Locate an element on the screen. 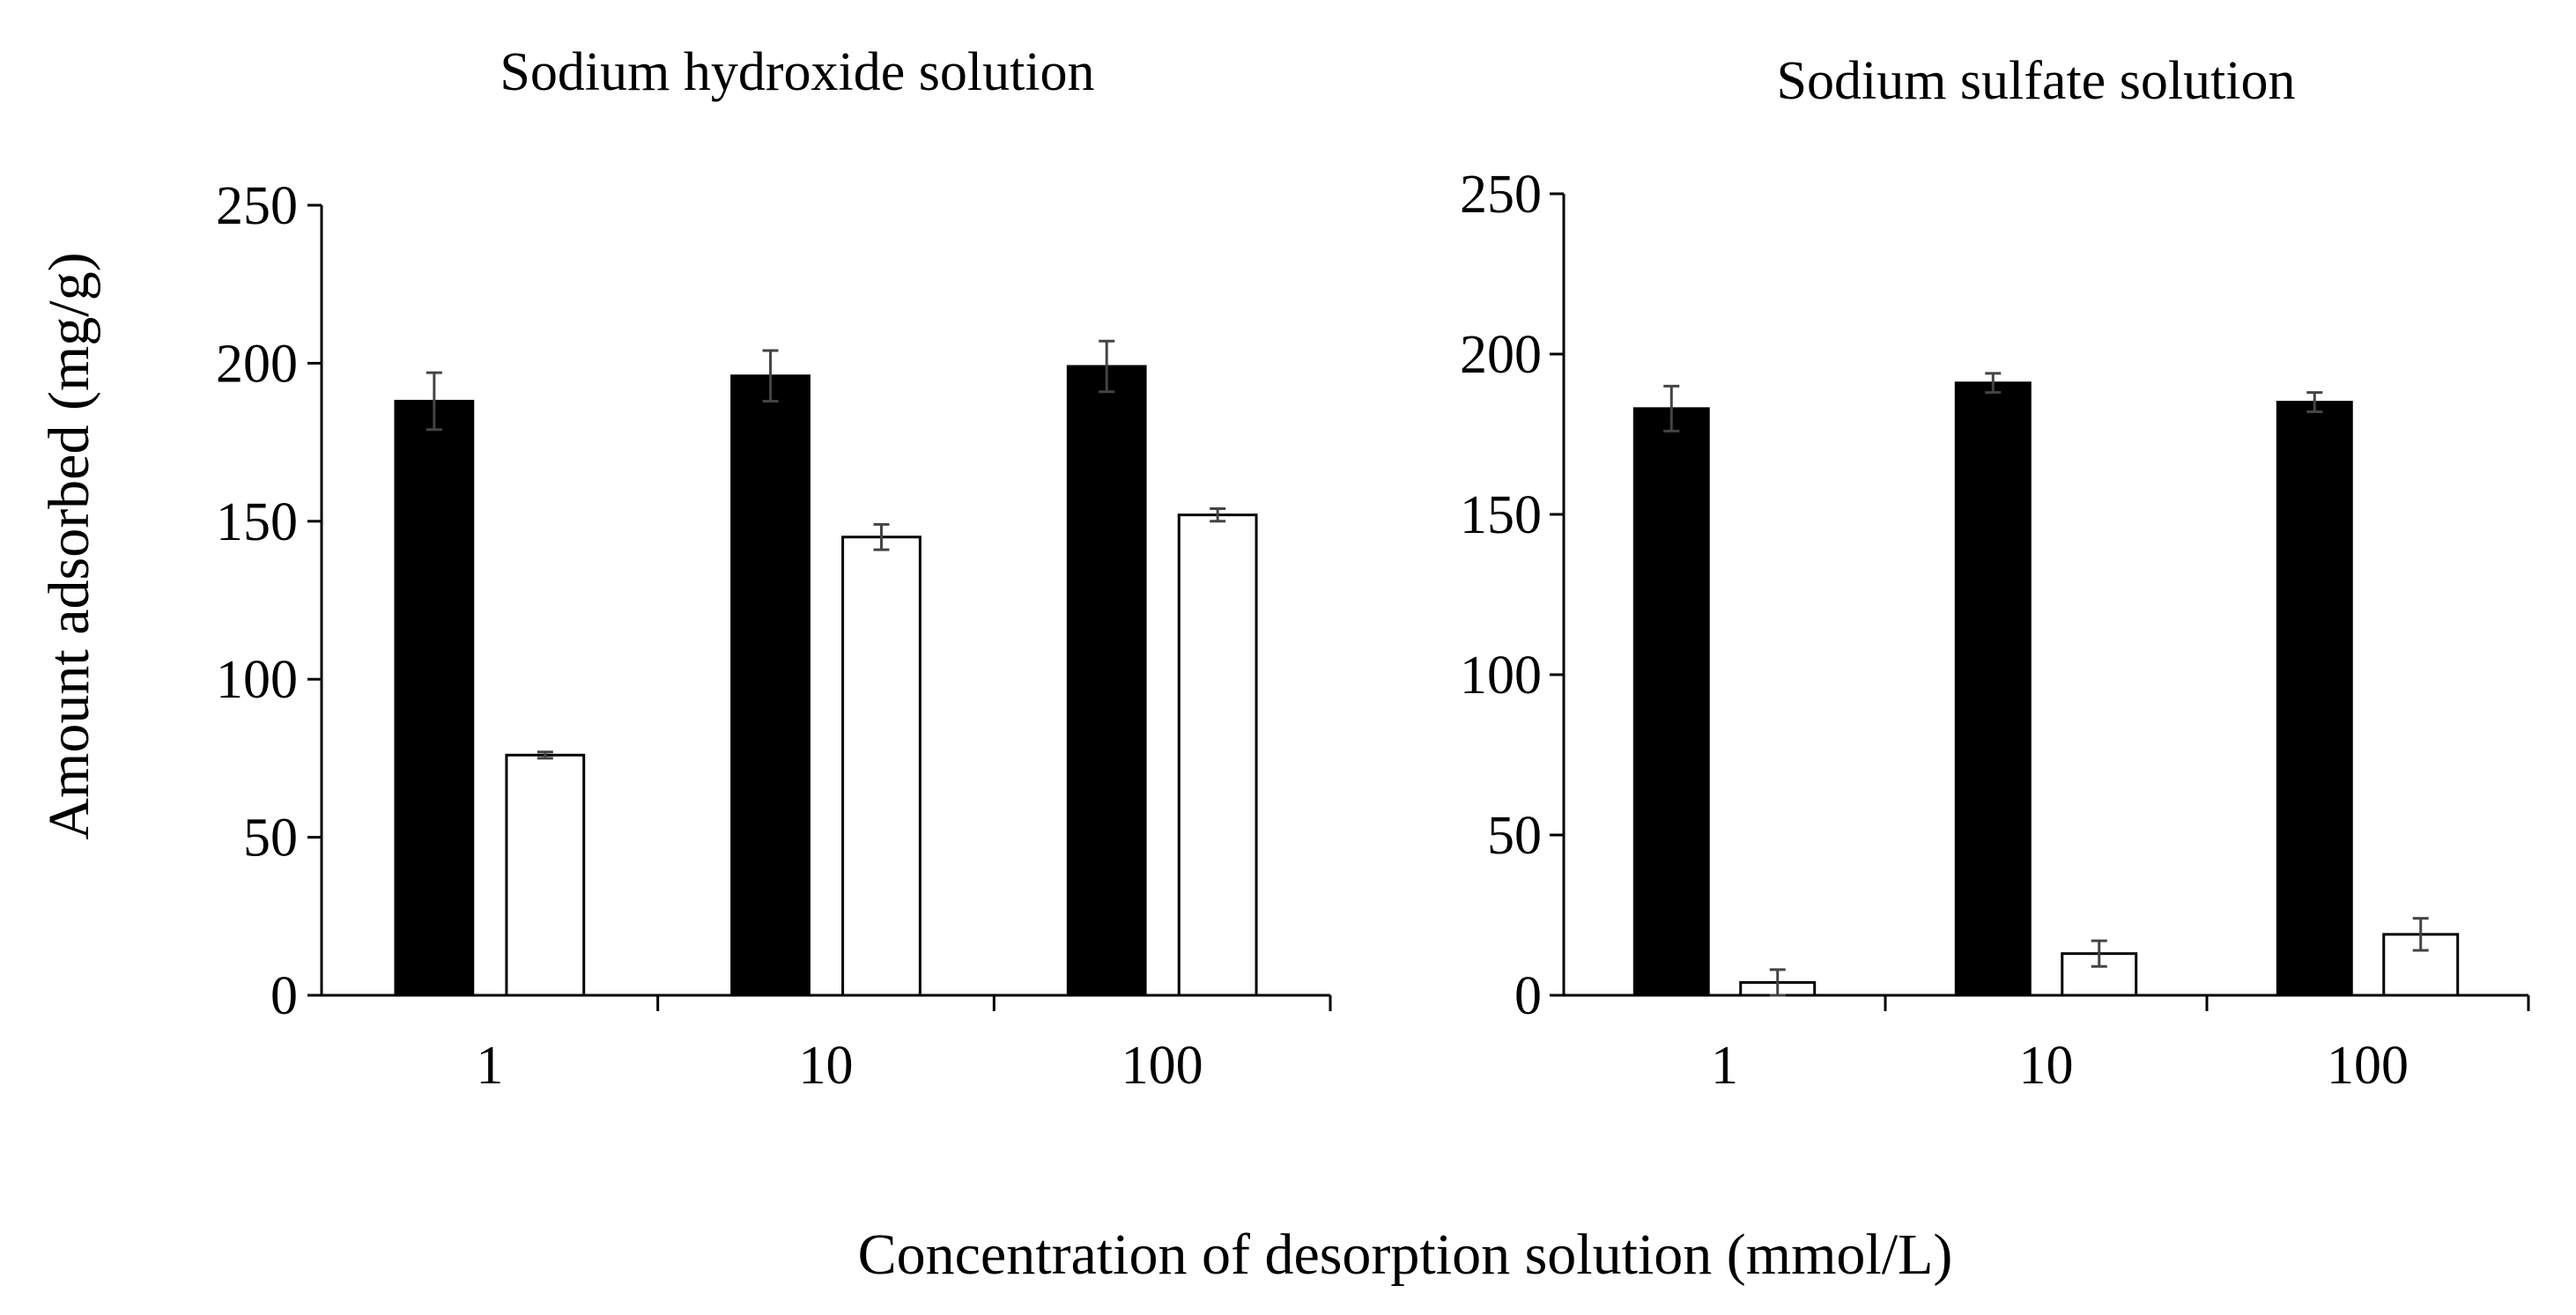 This screenshot has width=2576, height=1315. y-axis-label: Amount adsorbed (mg/g) is located at coordinates (69, 545).